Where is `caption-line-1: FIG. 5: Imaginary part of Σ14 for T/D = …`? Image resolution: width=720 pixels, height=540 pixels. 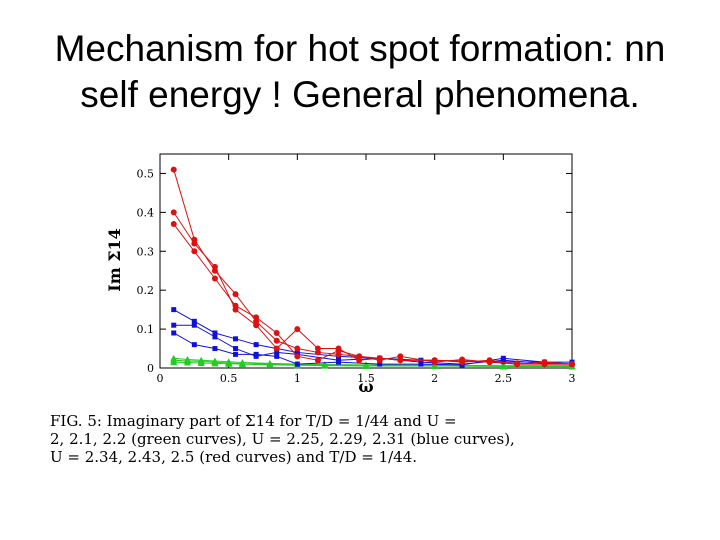 caption-line-1: FIG. 5: Imaginary part of Σ14 for T/D = … is located at coordinates (253, 421).